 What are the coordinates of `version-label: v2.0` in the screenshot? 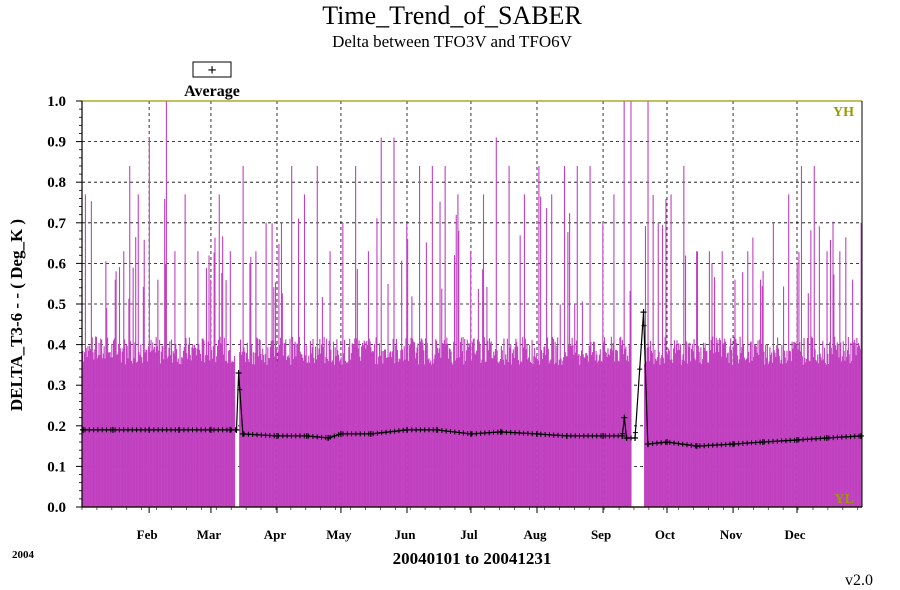 It's located at (859, 580).